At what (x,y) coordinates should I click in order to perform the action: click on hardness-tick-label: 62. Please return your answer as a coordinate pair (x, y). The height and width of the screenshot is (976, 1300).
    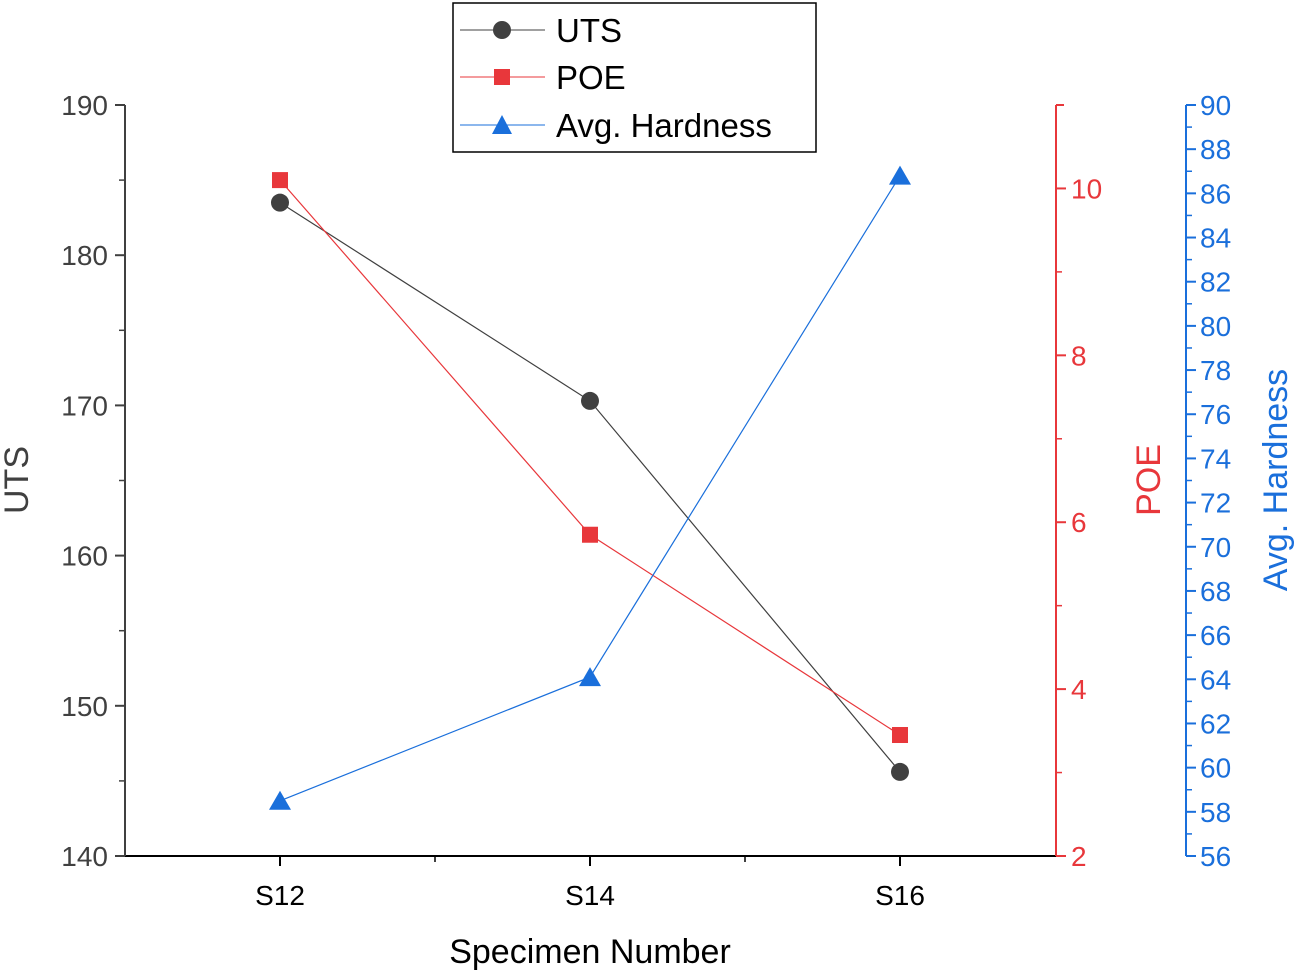
    Looking at the image, I should click on (1215, 723).